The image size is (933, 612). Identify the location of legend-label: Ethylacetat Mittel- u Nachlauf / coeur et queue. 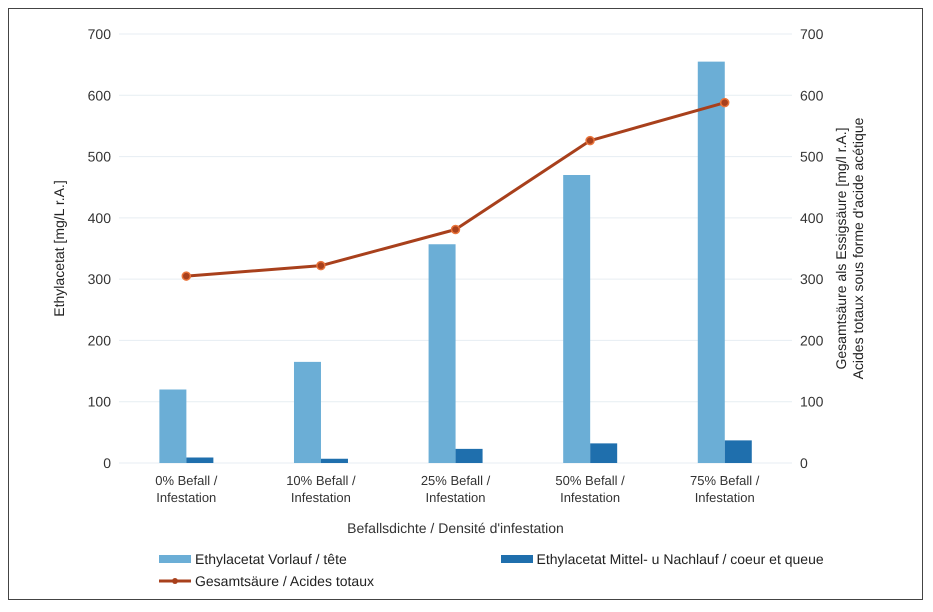
(680, 559).